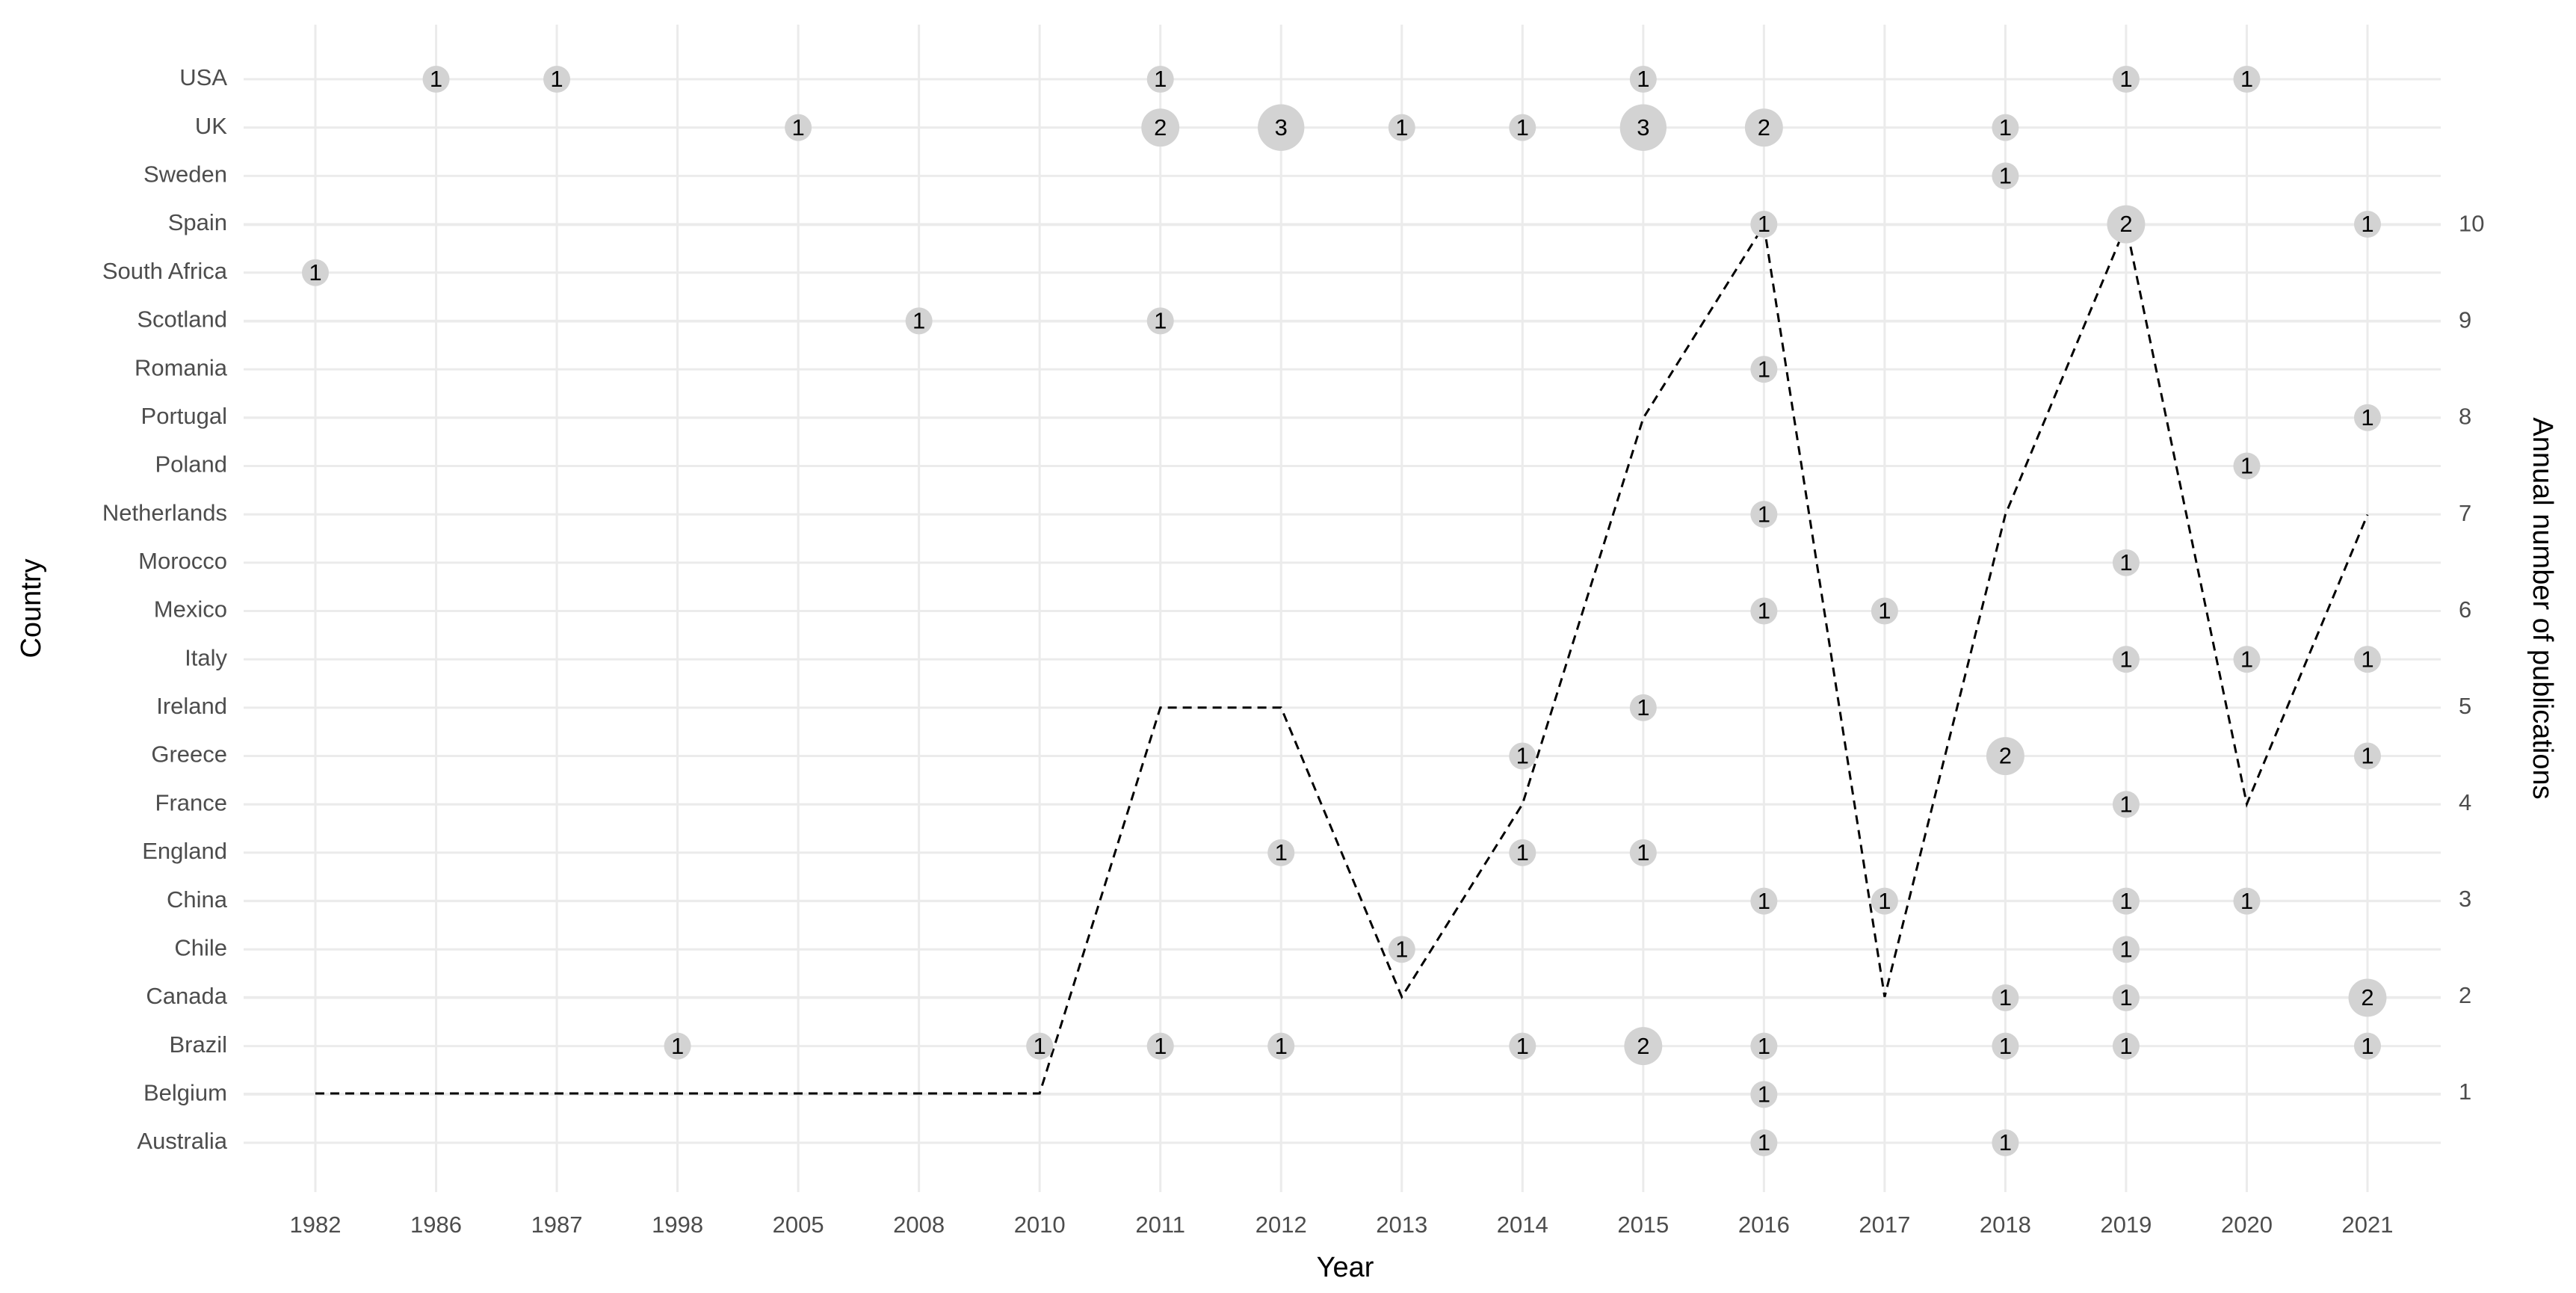 This screenshot has height=1293, width=2576. I want to click on y-axis-title: Country, so click(32, 608).